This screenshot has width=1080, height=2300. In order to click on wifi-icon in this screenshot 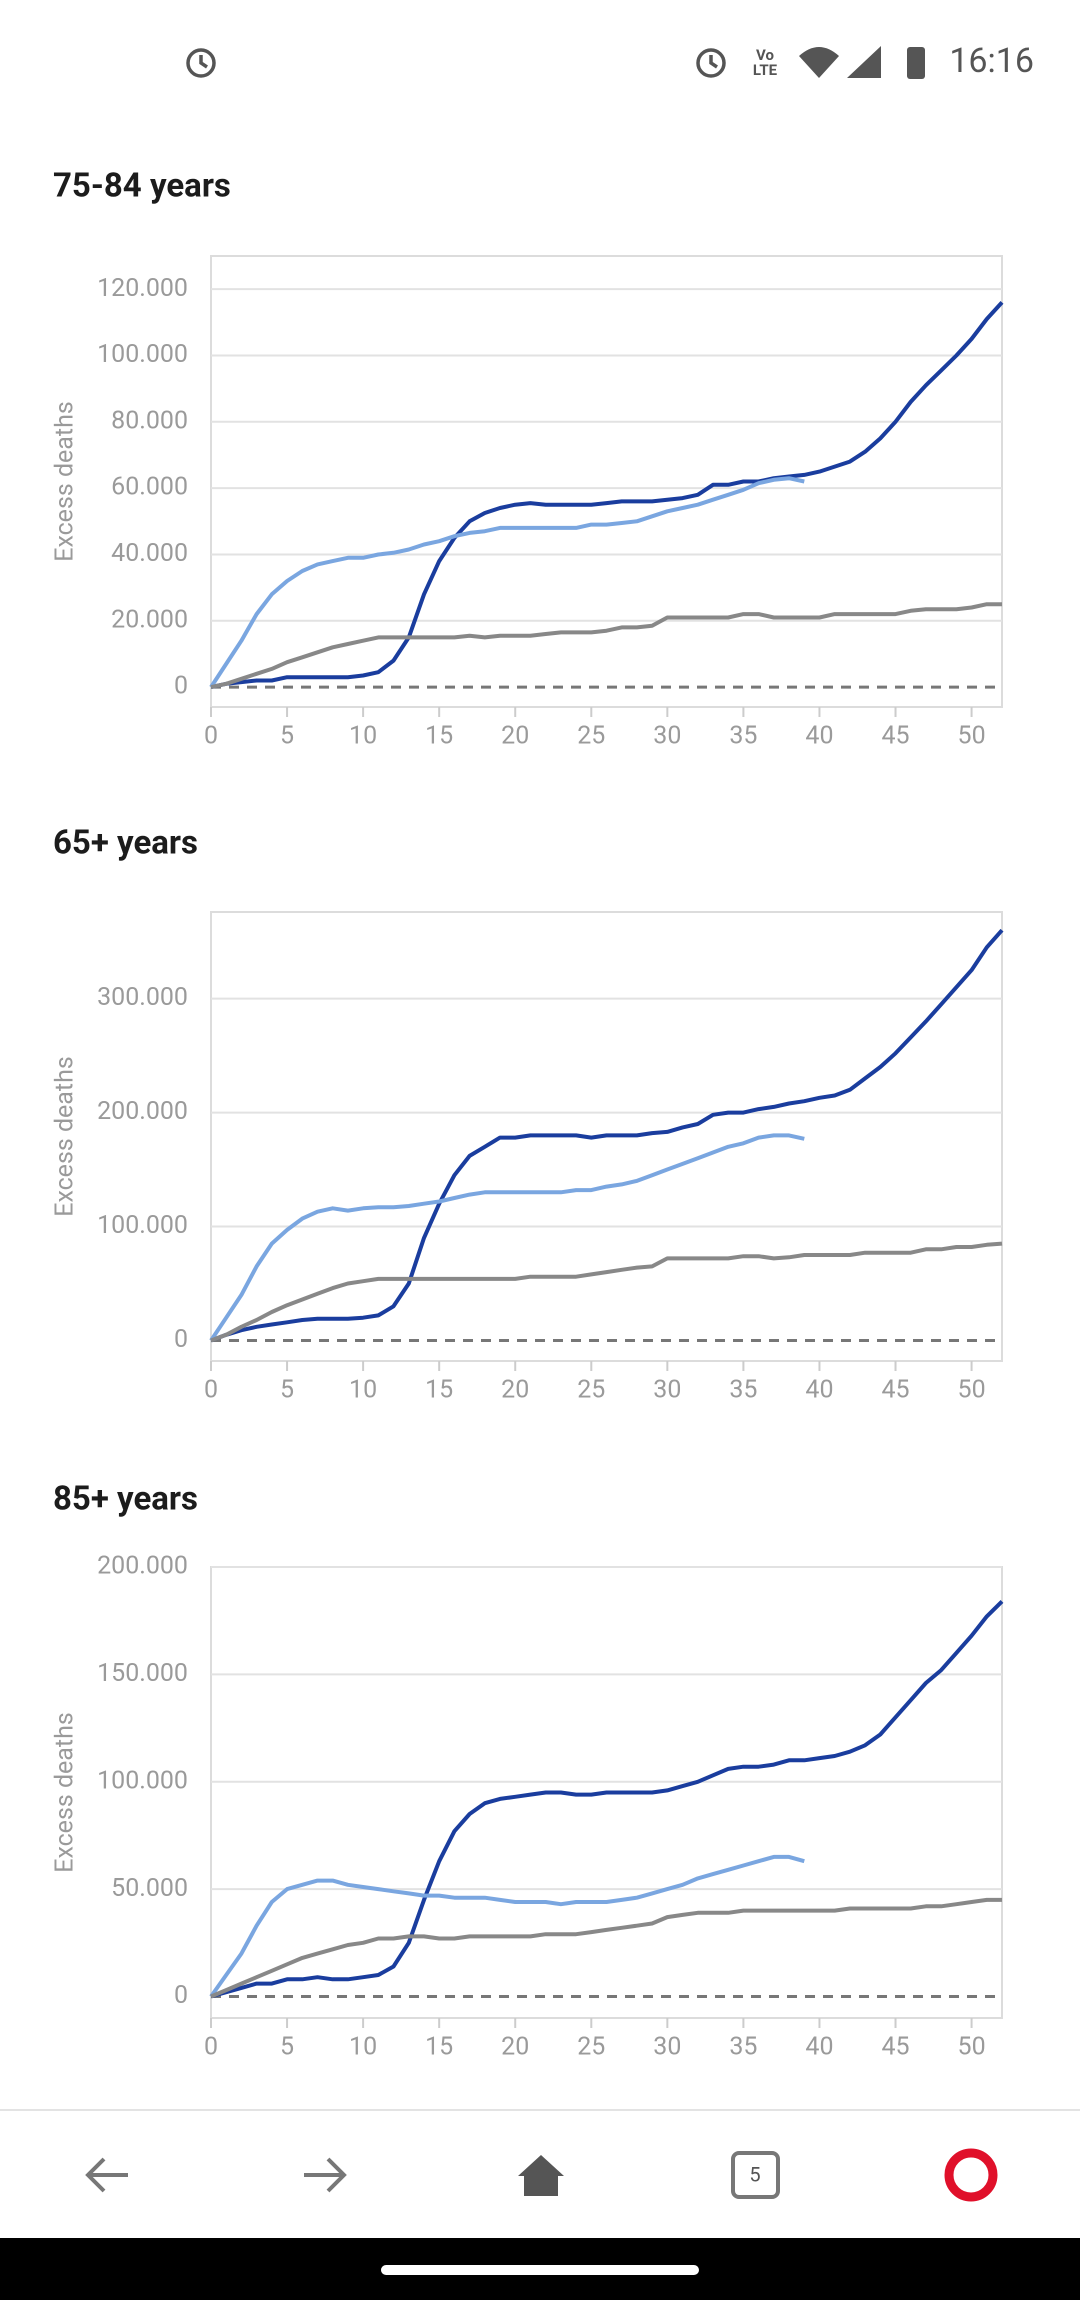, I will do `click(819, 62)`.